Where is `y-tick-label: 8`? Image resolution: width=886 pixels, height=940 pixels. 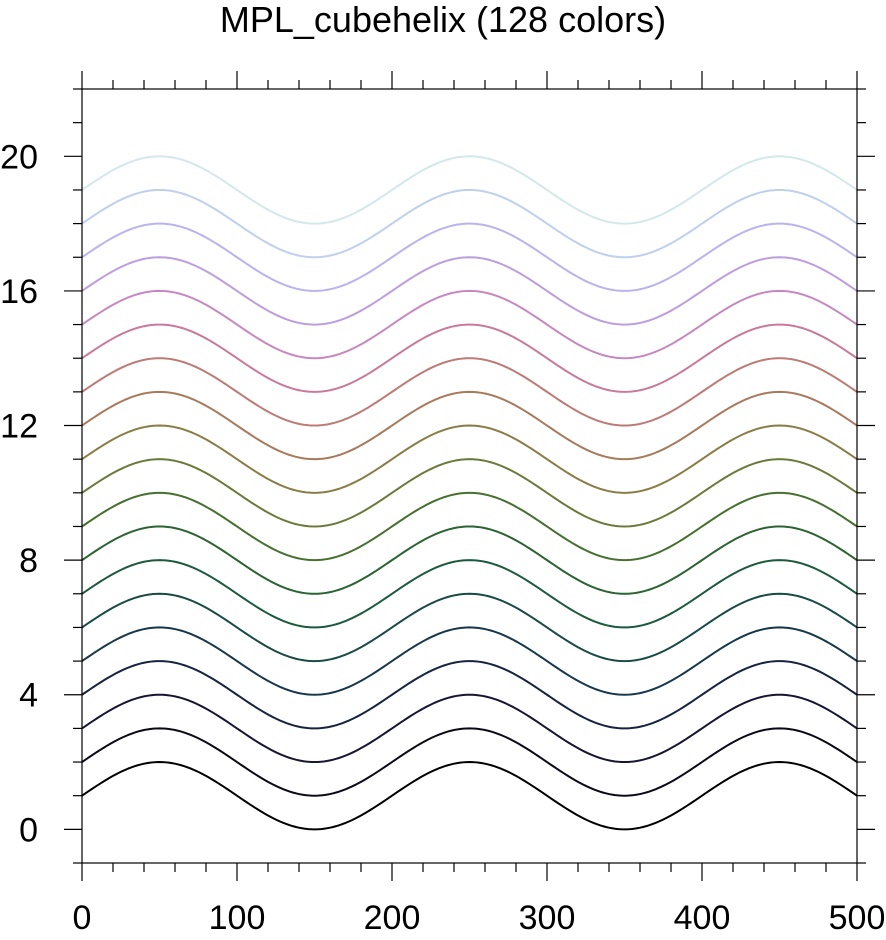 y-tick-label: 8 is located at coordinates (28, 561).